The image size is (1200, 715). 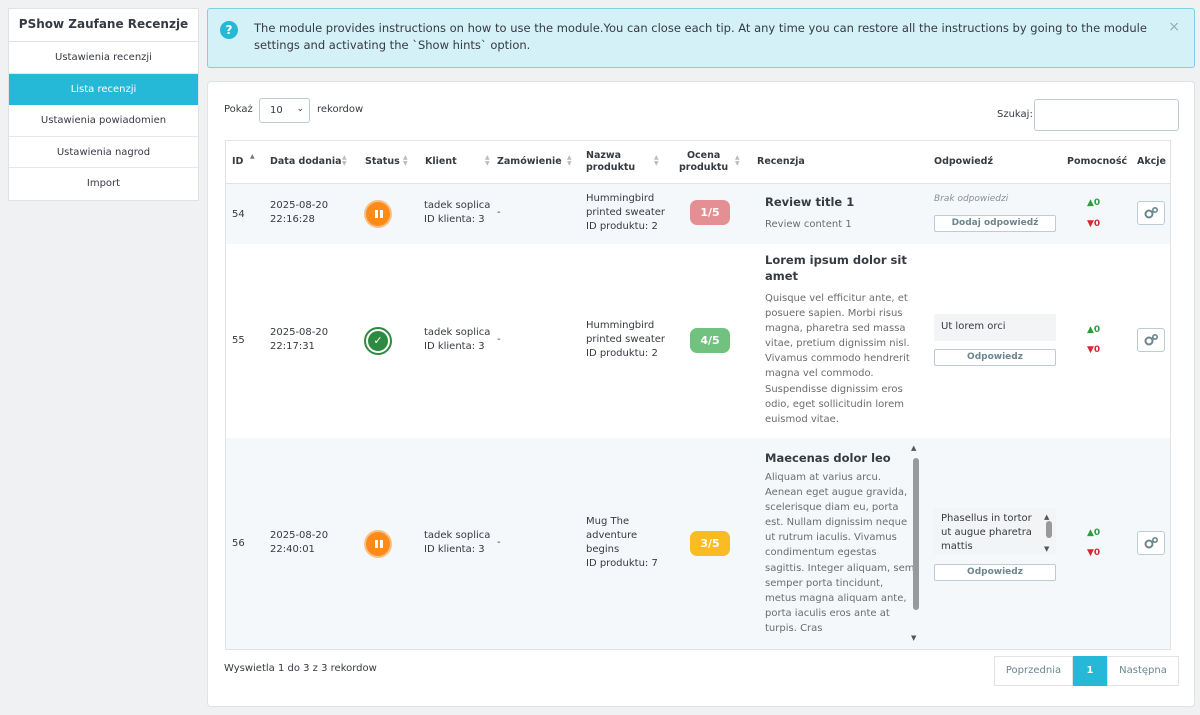 I want to click on search-input, so click(x=1106, y=115).